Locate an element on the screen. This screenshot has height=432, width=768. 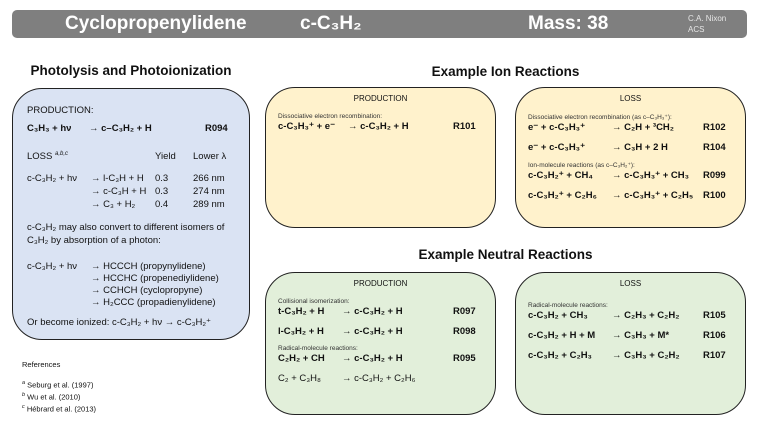
photo-production-reaction: C₃H₃ + hν → c–C₃H₂ + H R094 is located at coordinates (133, 128).